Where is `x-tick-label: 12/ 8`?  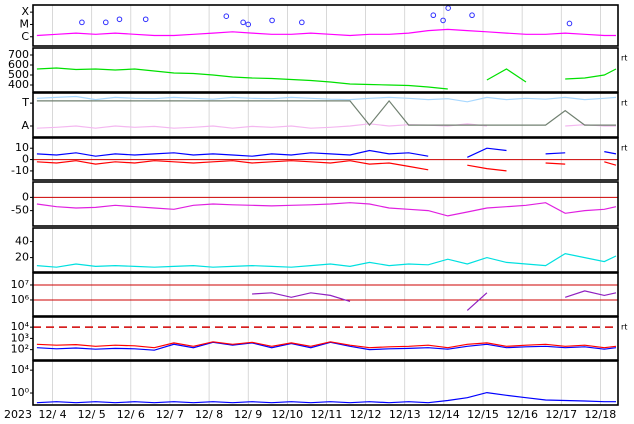 x-tick-label: 12/ 8 is located at coordinates (209, 414).